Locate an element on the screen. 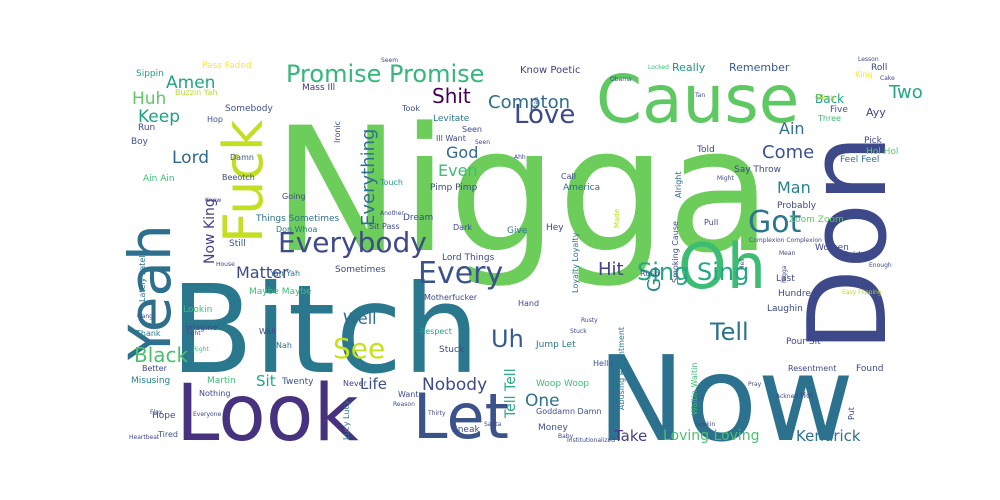 This screenshot has width=1000, height=500. cloud-word: Another is located at coordinates (392, 213).